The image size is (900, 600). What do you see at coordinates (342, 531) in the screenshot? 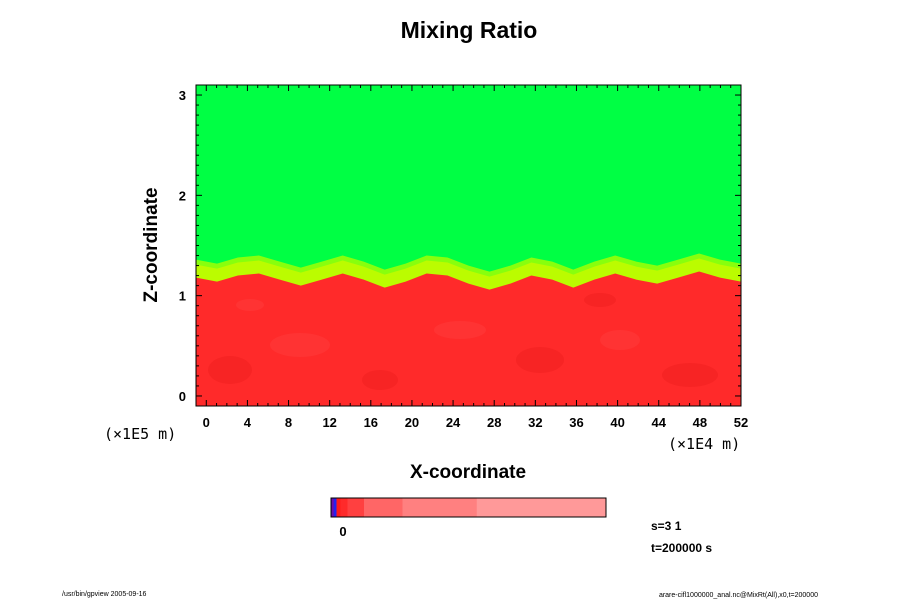
I see `colorbar-label: 0` at bounding box center [342, 531].